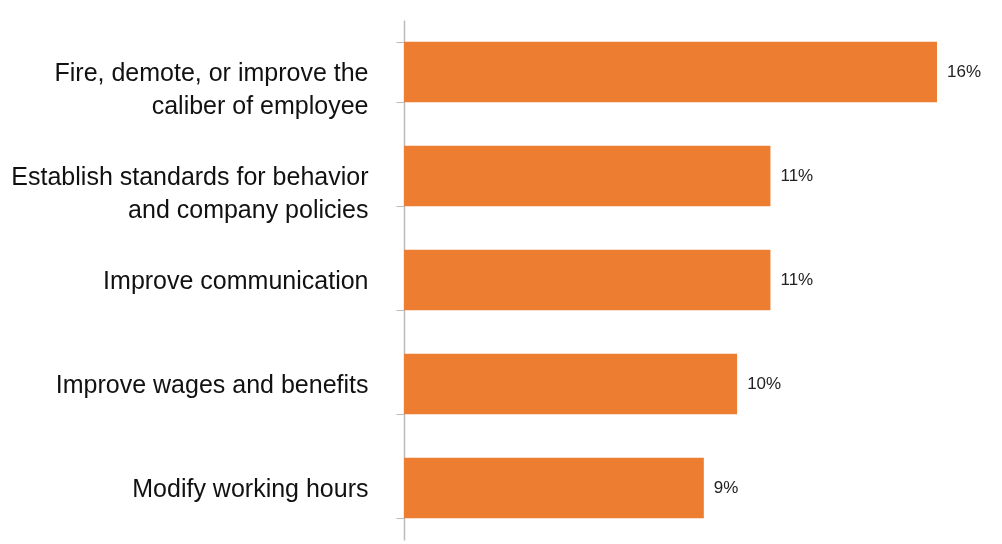 The width and height of the screenshot is (1002, 544). What do you see at coordinates (250, 487) in the screenshot?
I see `y-tick-label: Modify working hours` at bounding box center [250, 487].